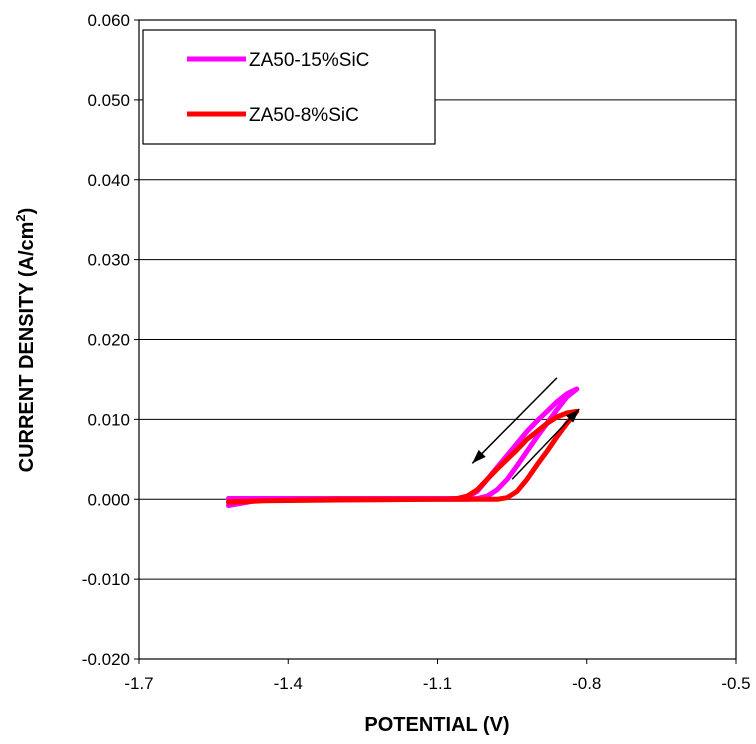 This screenshot has height=744, width=756. I want to click on y-axis-title-sup: 2, so click(20, 217).